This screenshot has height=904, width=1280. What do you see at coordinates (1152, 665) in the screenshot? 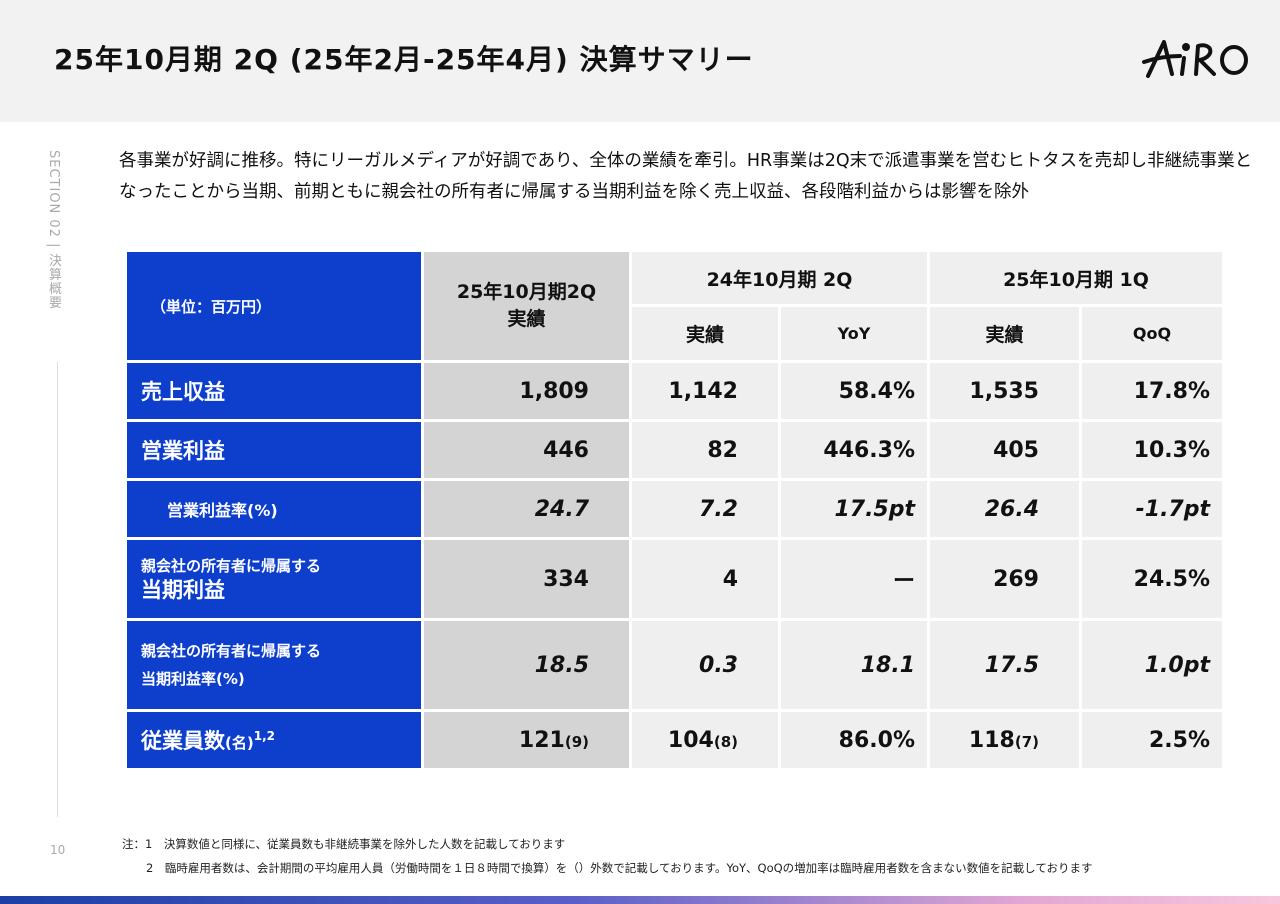
I see `cell-net-margin-qoq: 1.0pt` at bounding box center [1152, 665].